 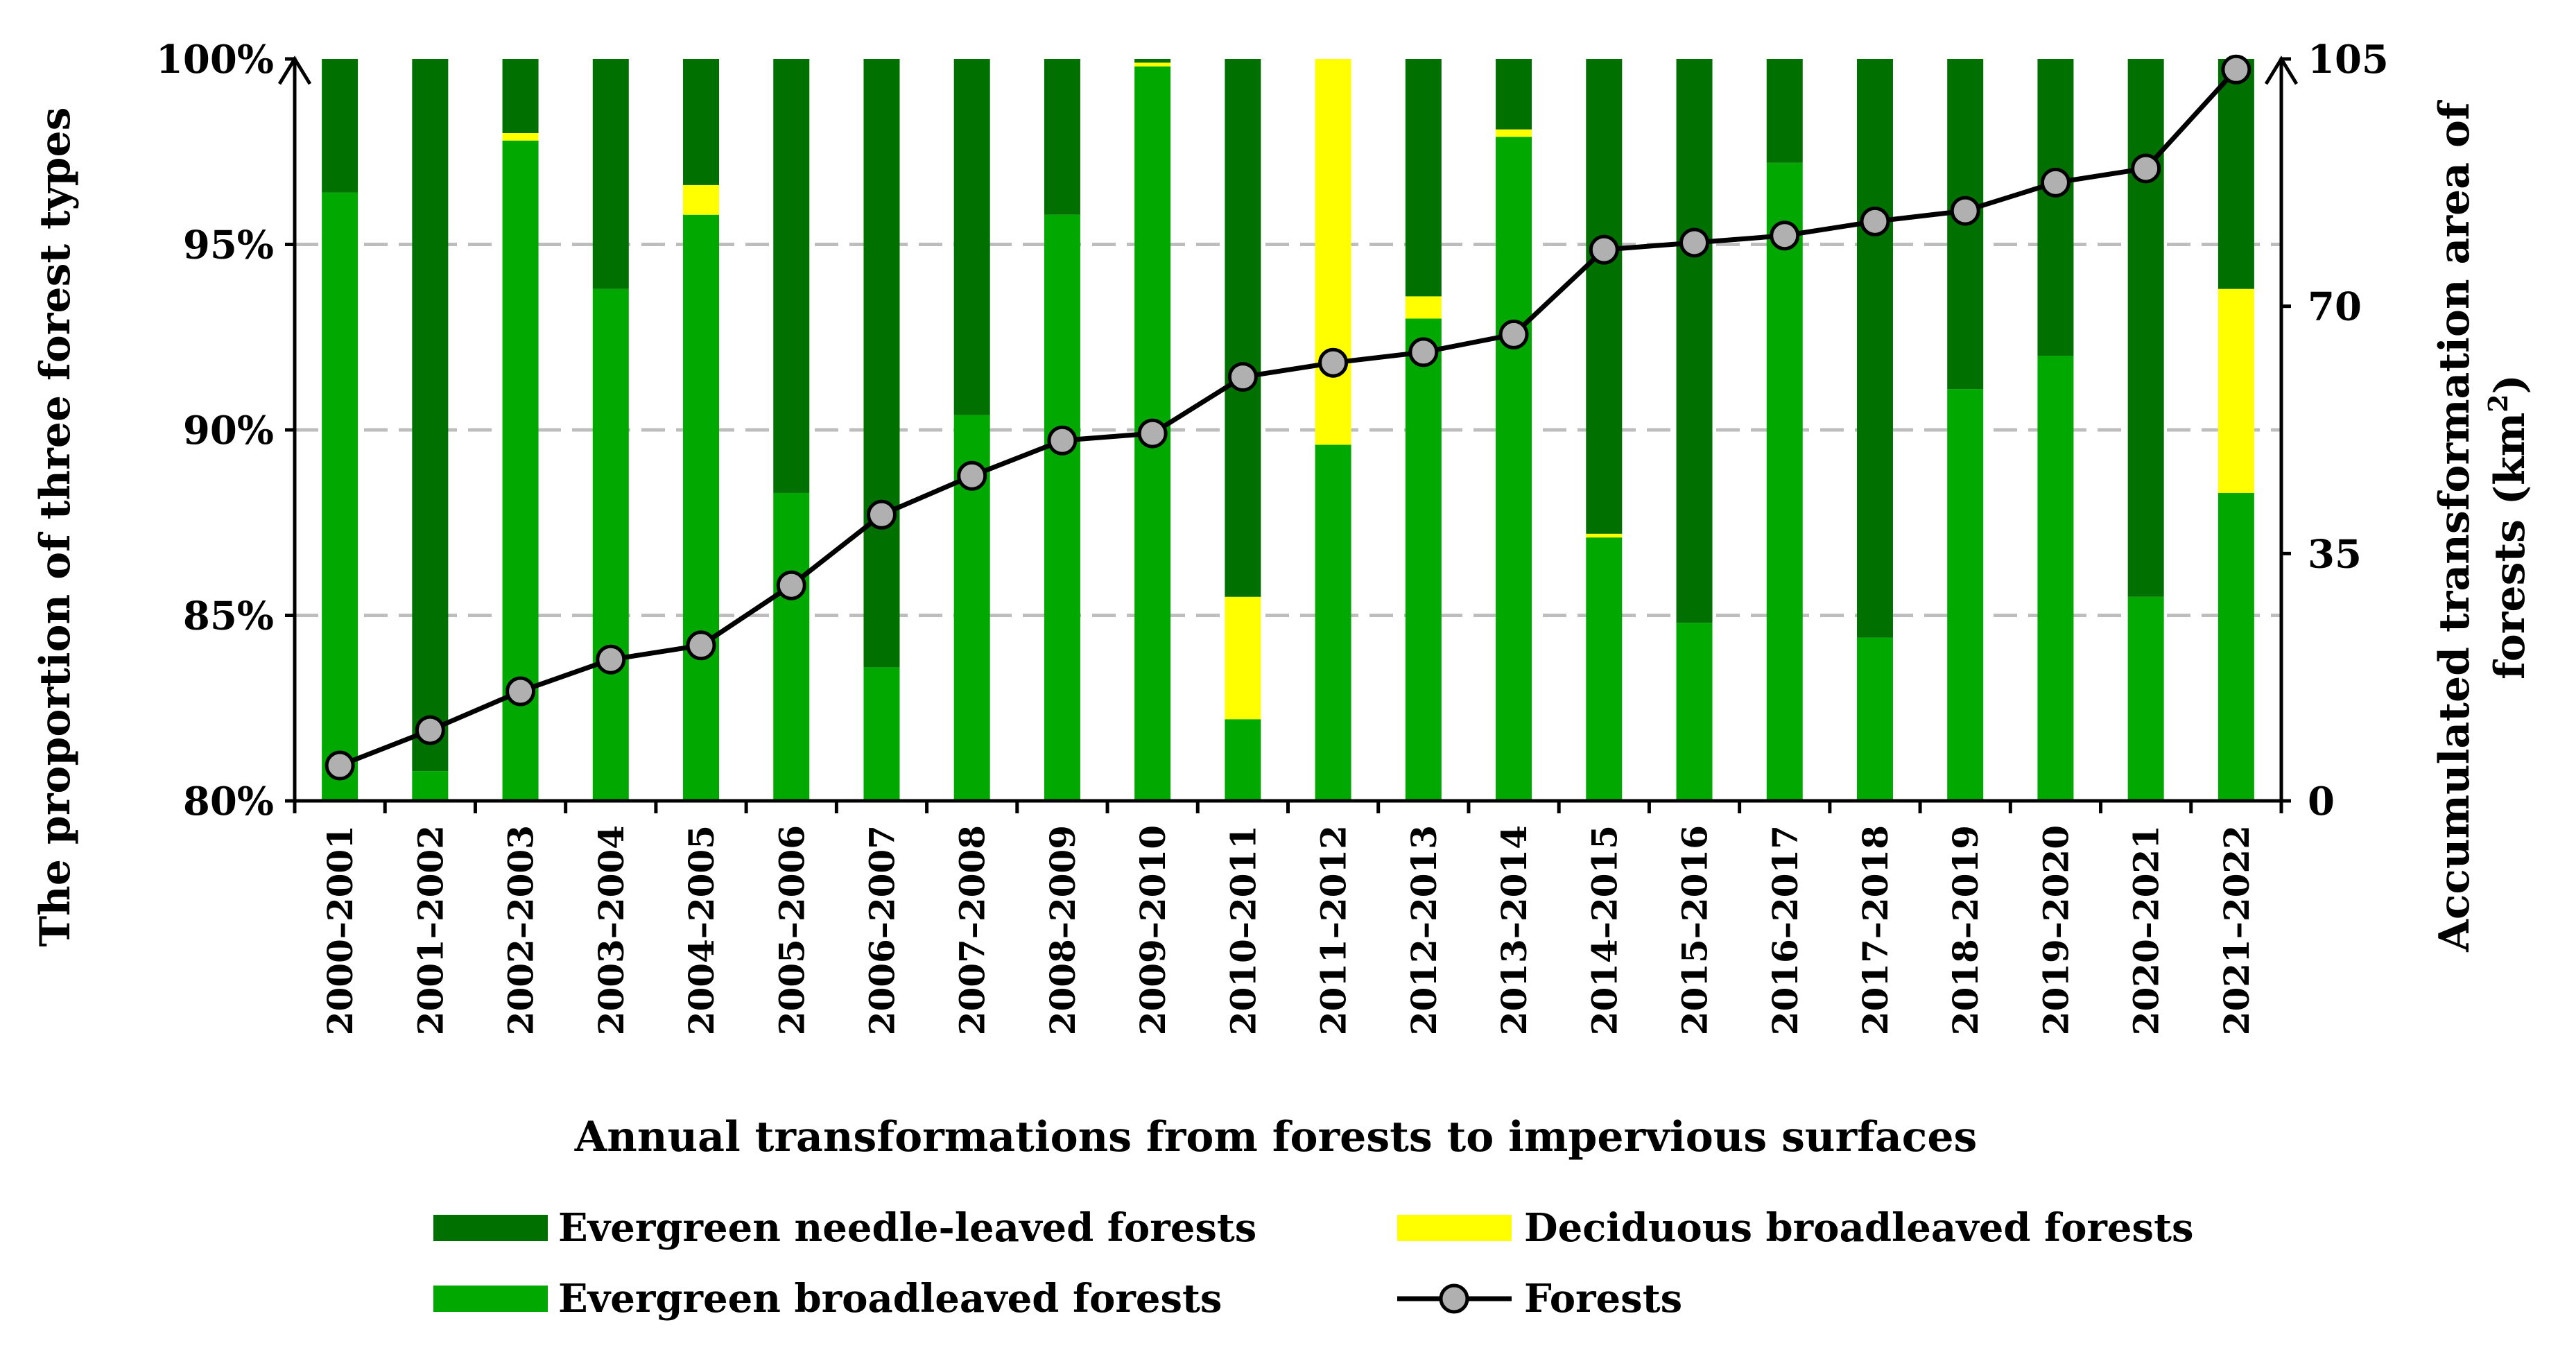 What do you see at coordinates (890, 1299) in the screenshot?
I see `legend-label-broadleaved: Evergreen broadleaved forests` at bounding box center [890, 1299].